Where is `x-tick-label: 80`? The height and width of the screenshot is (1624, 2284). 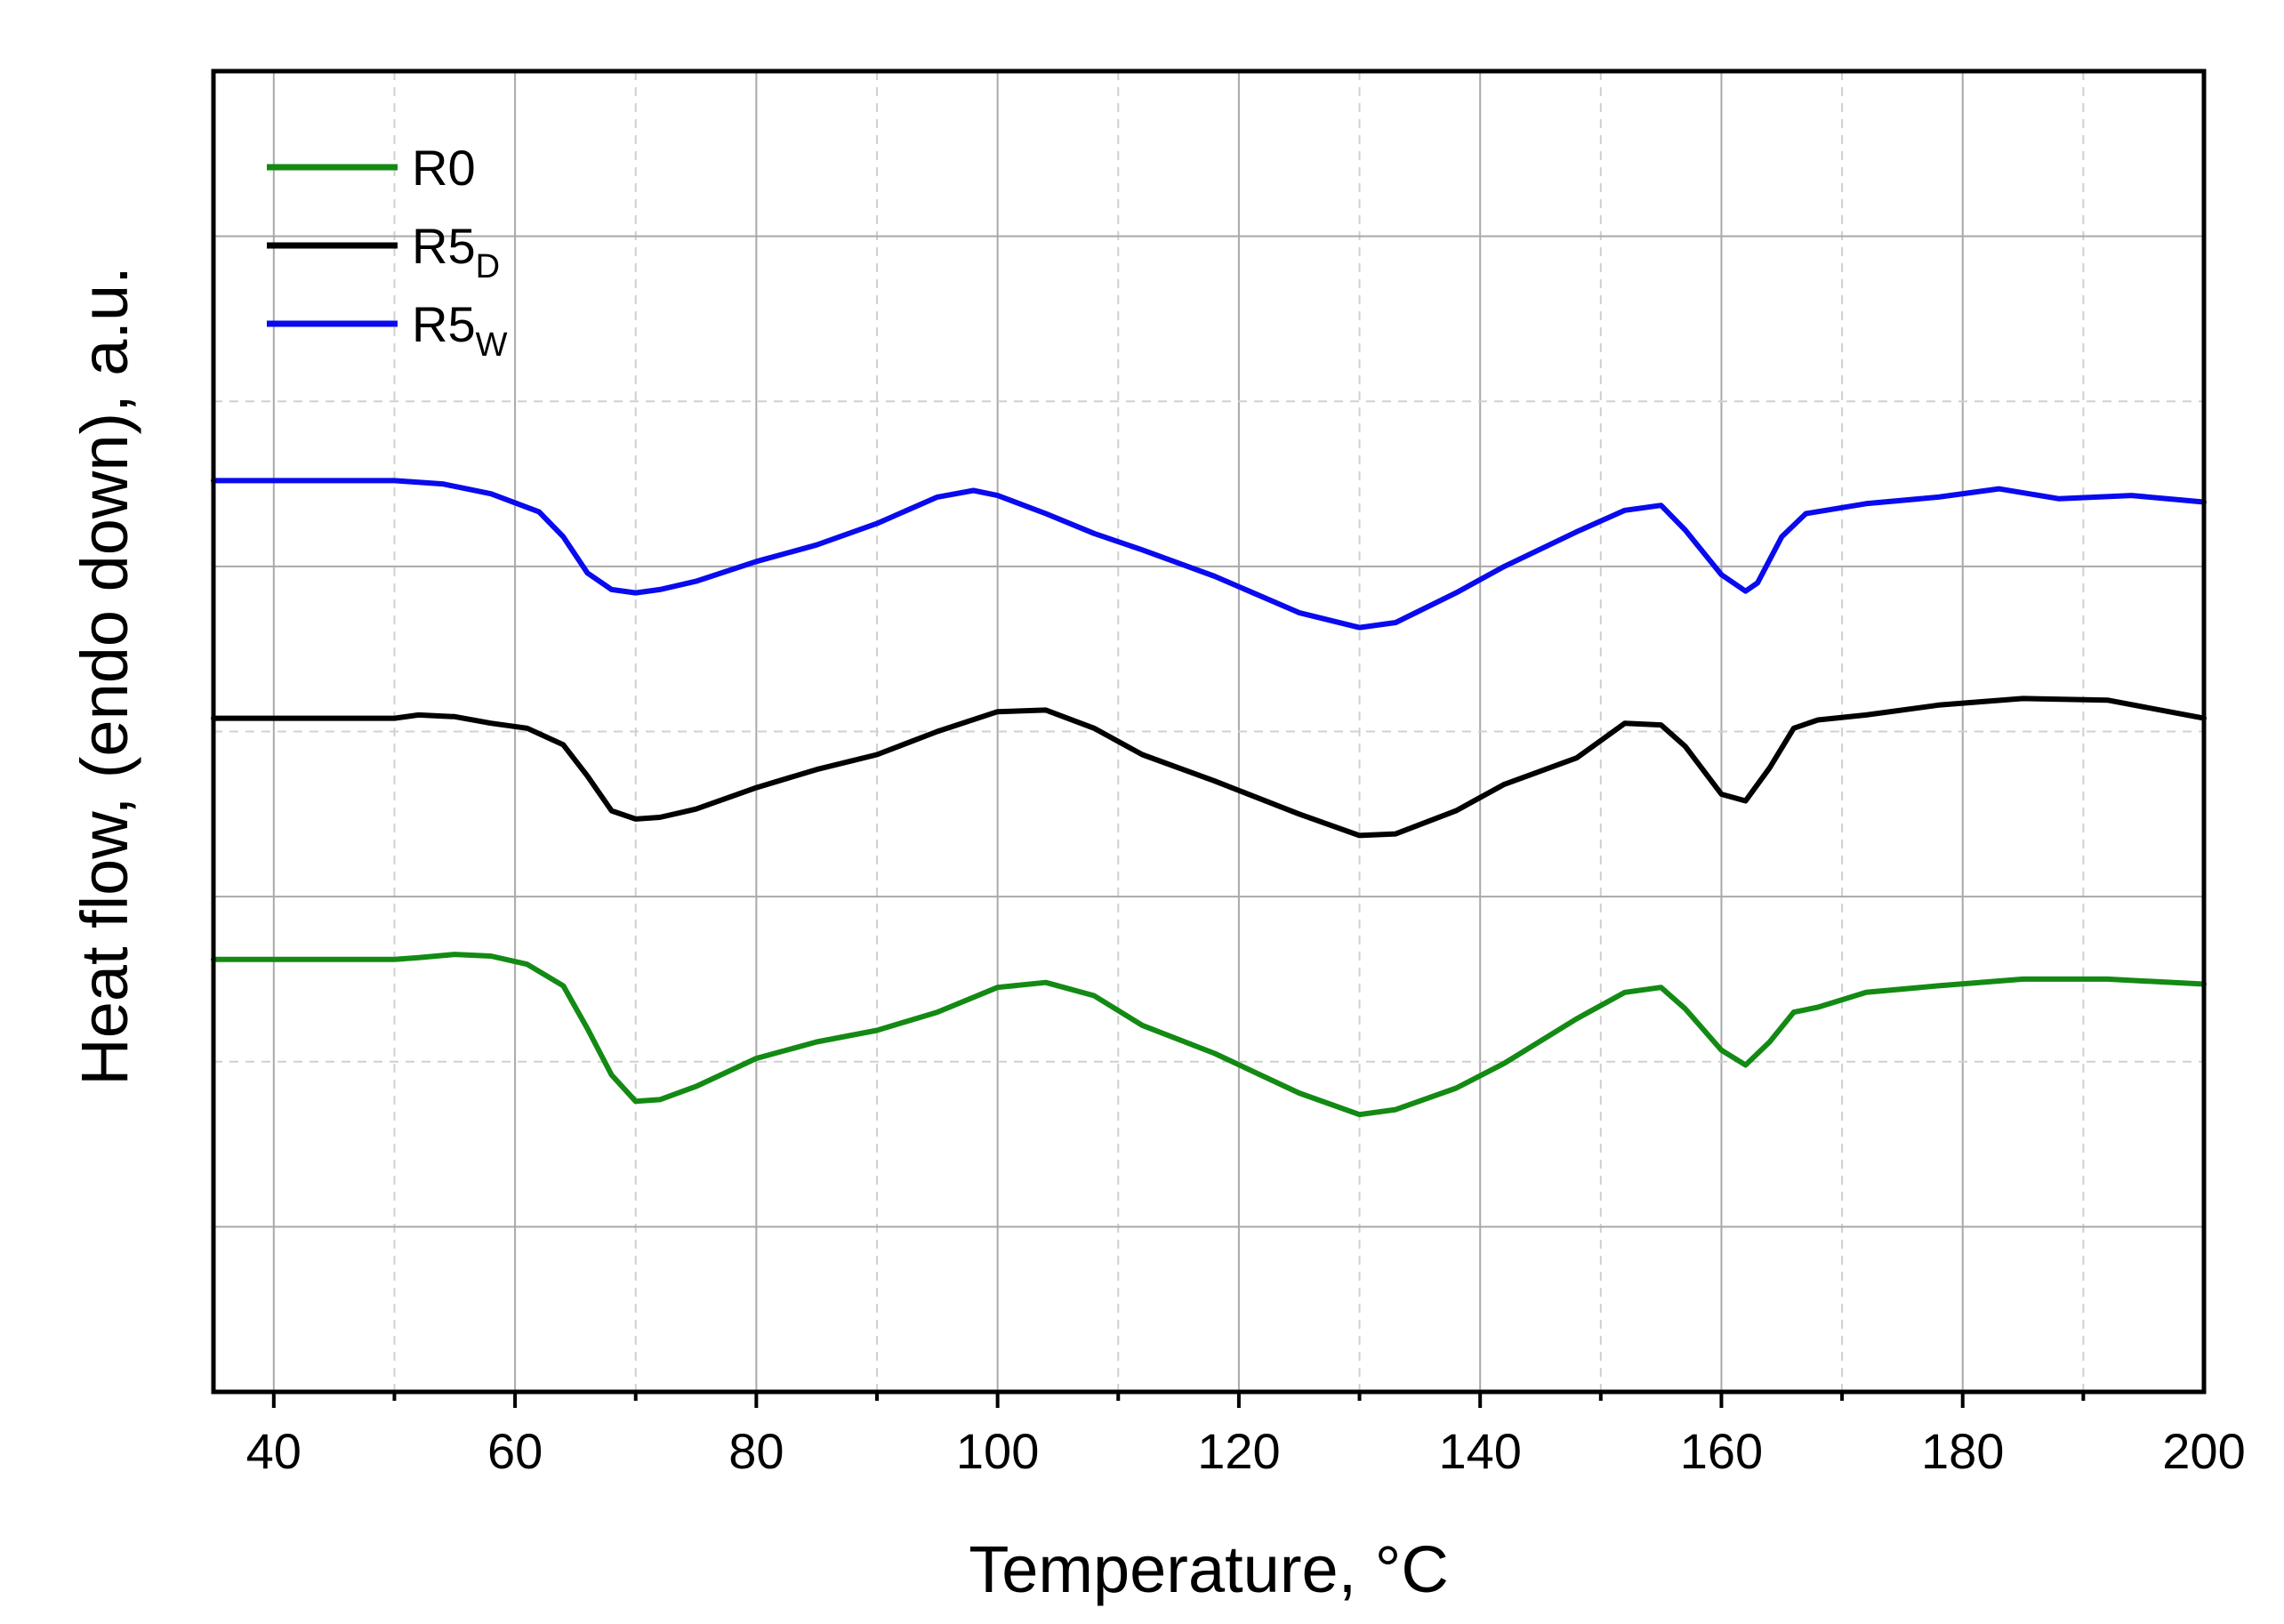 x-tick-label: 80 is located at coordinates (756, 1451).